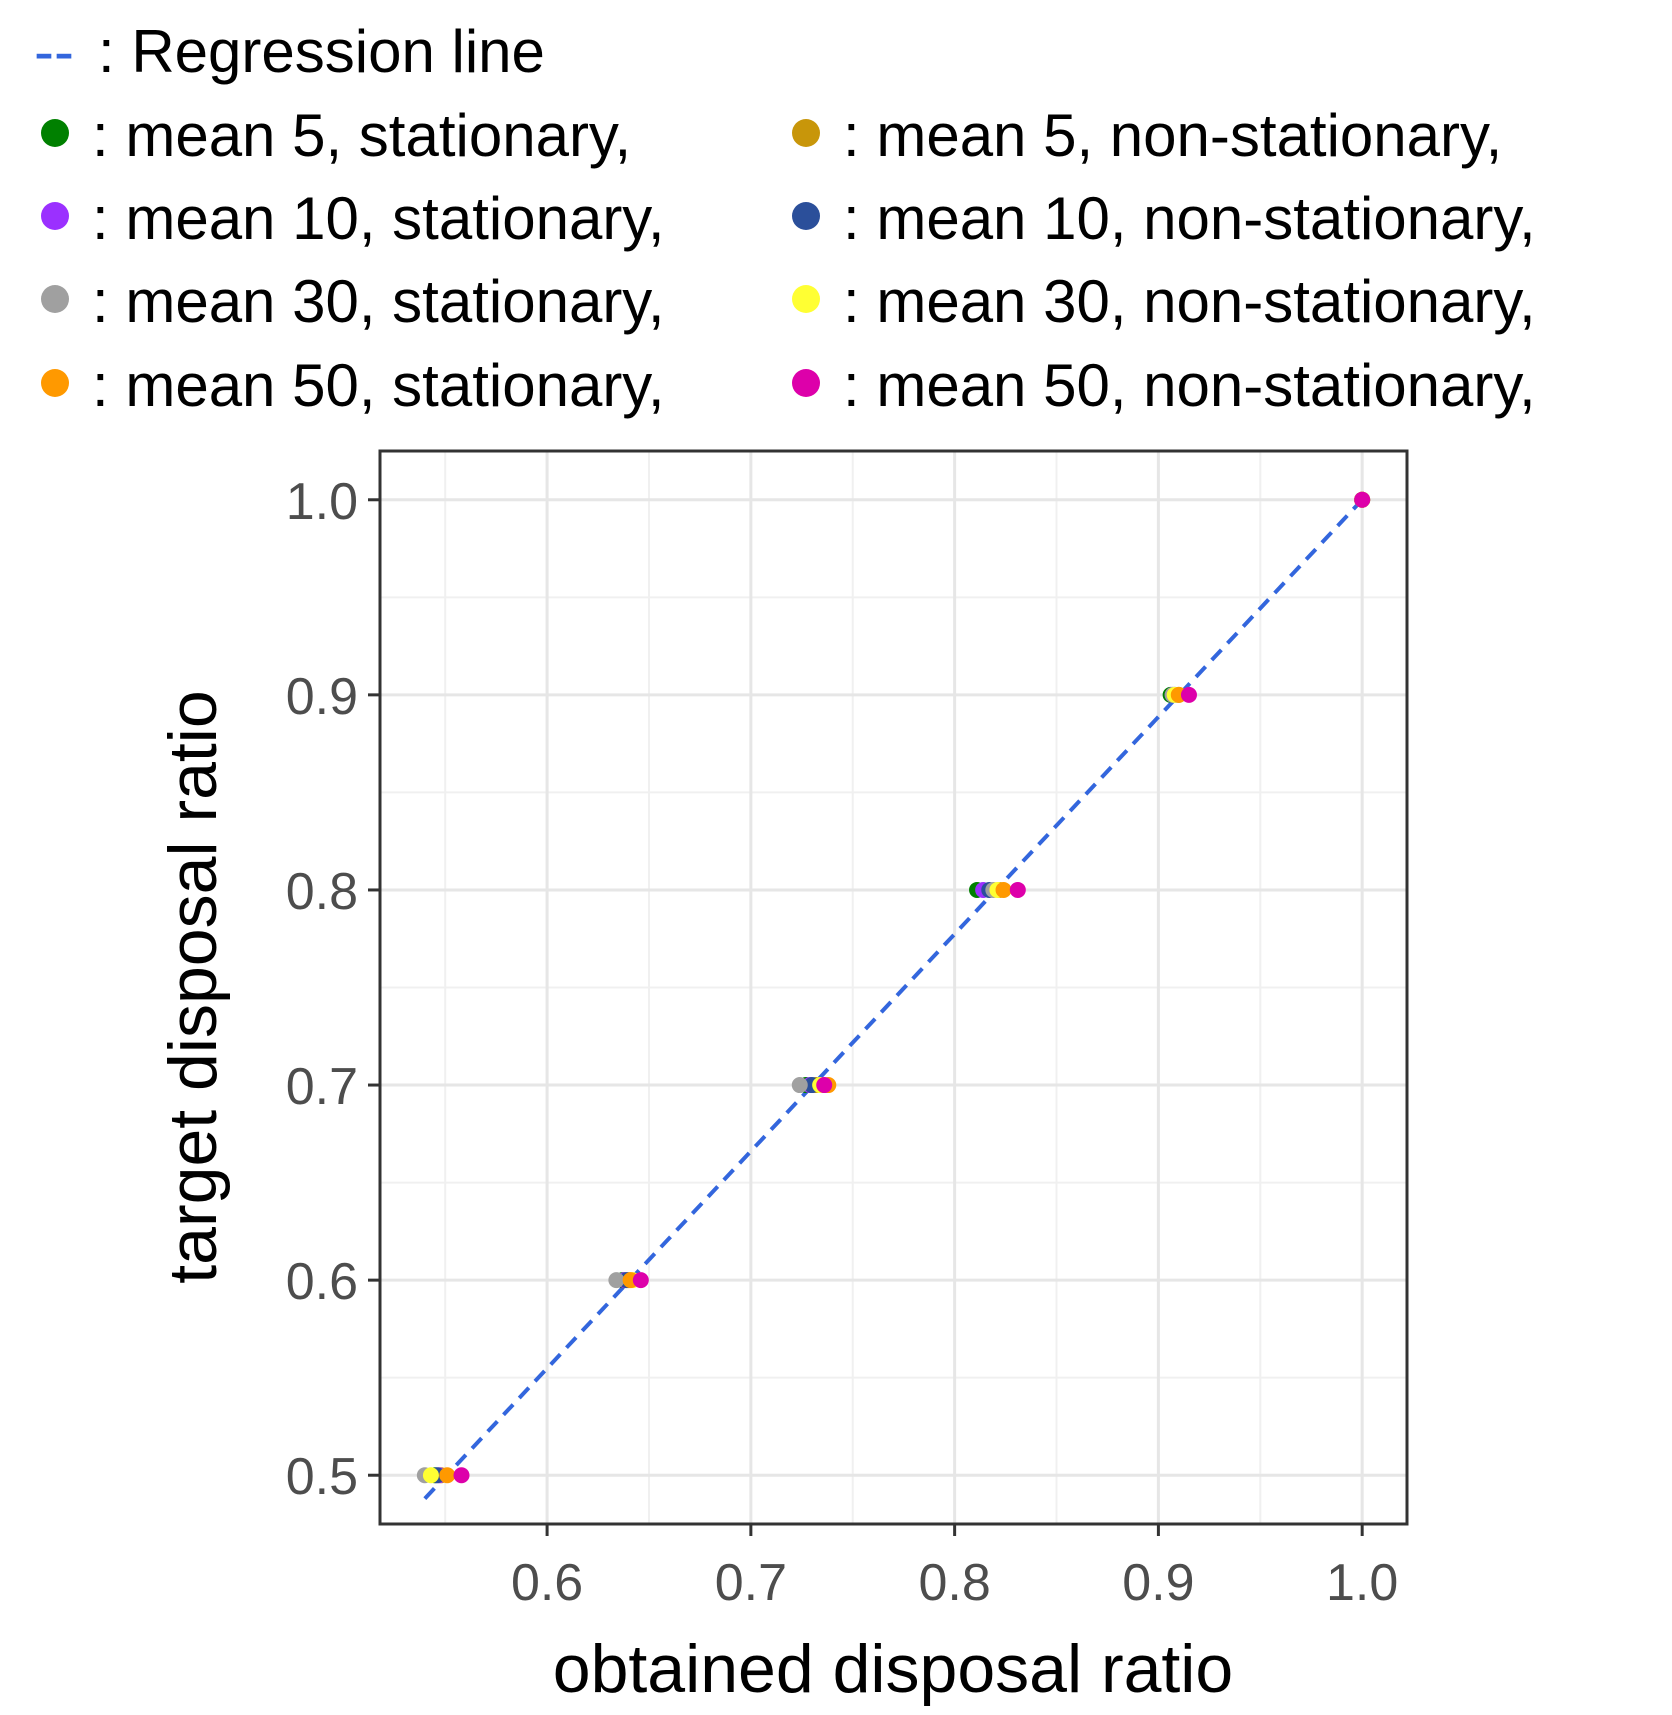 The height and width of the screenshot is (1715, 1672). What do you see at coordinates (1189, 385) in the screenshot?
I see `legend-label-mean50-nonstationary: : mean 50, non-stationary,` at bounding box center [1189, 385].